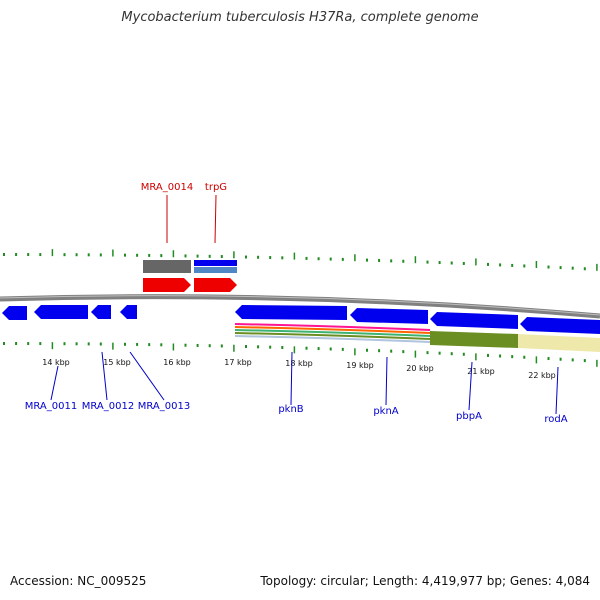 Image resolution: width=600 pixels, height=600 pixels. Describe the element at coordinates (481, 371) in the screenshot. I see `kbp-label: 21 kbp` at that location.